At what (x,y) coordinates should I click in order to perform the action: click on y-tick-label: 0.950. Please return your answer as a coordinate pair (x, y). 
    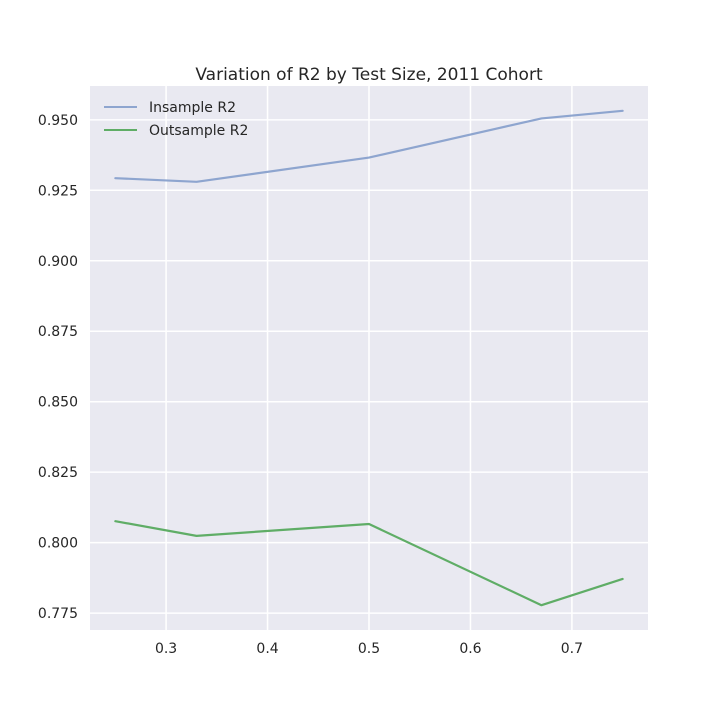
    Looking at the image, I should click on (58, 121).